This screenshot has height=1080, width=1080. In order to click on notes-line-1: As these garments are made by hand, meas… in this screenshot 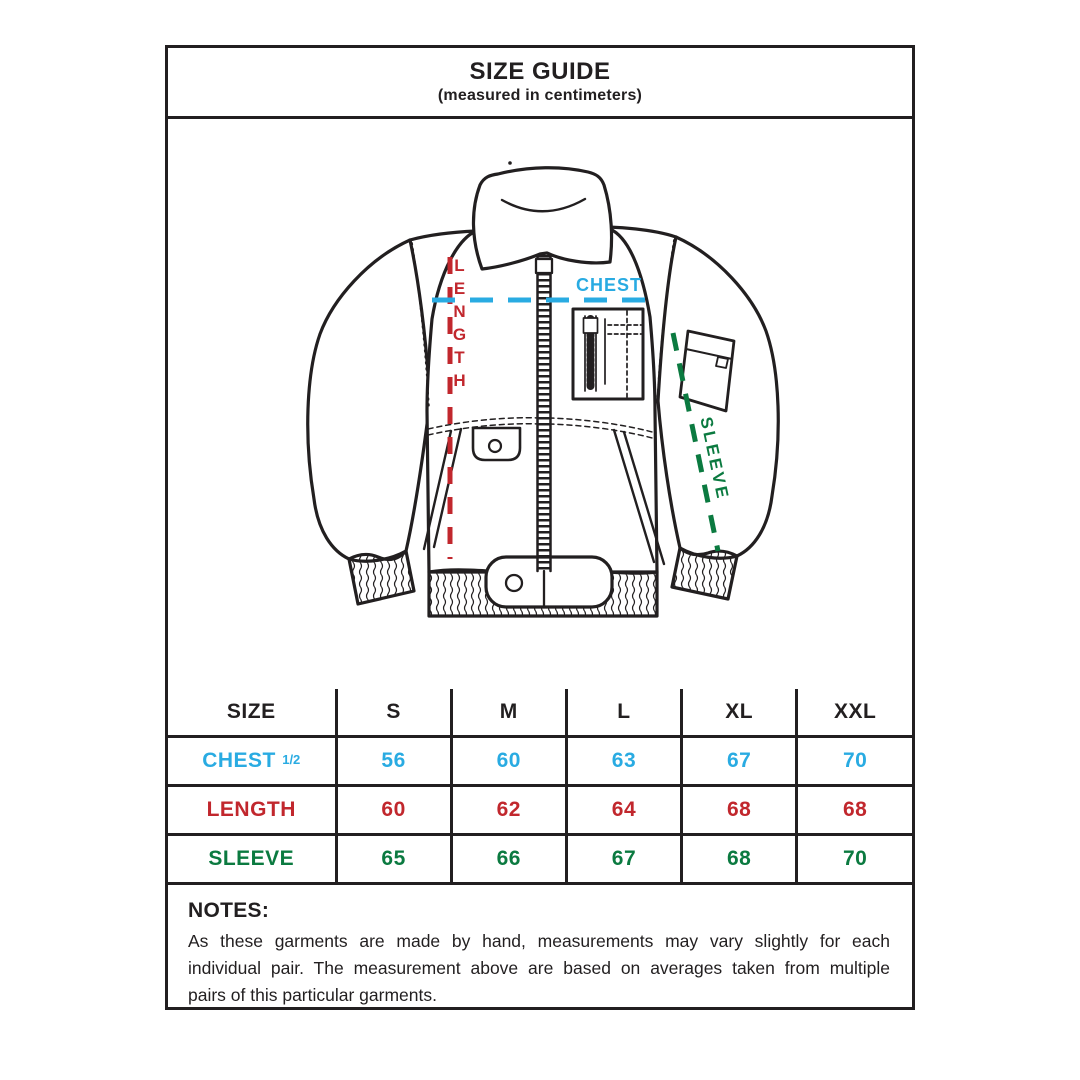, I will do `click(539, 941)`.